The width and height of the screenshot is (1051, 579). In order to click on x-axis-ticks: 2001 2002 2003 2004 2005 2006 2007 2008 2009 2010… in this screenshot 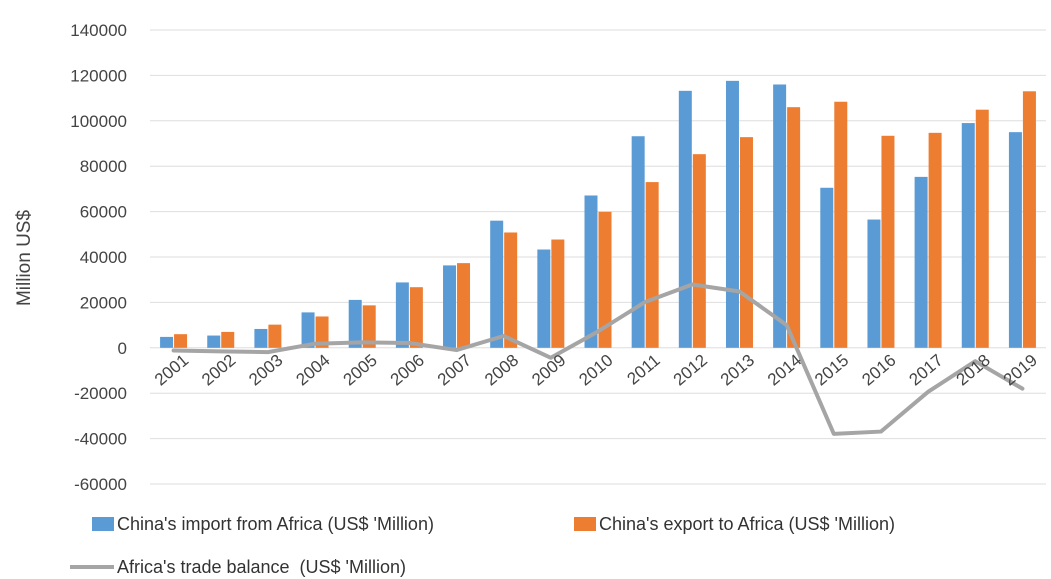, I will do `click(596, 370)`.